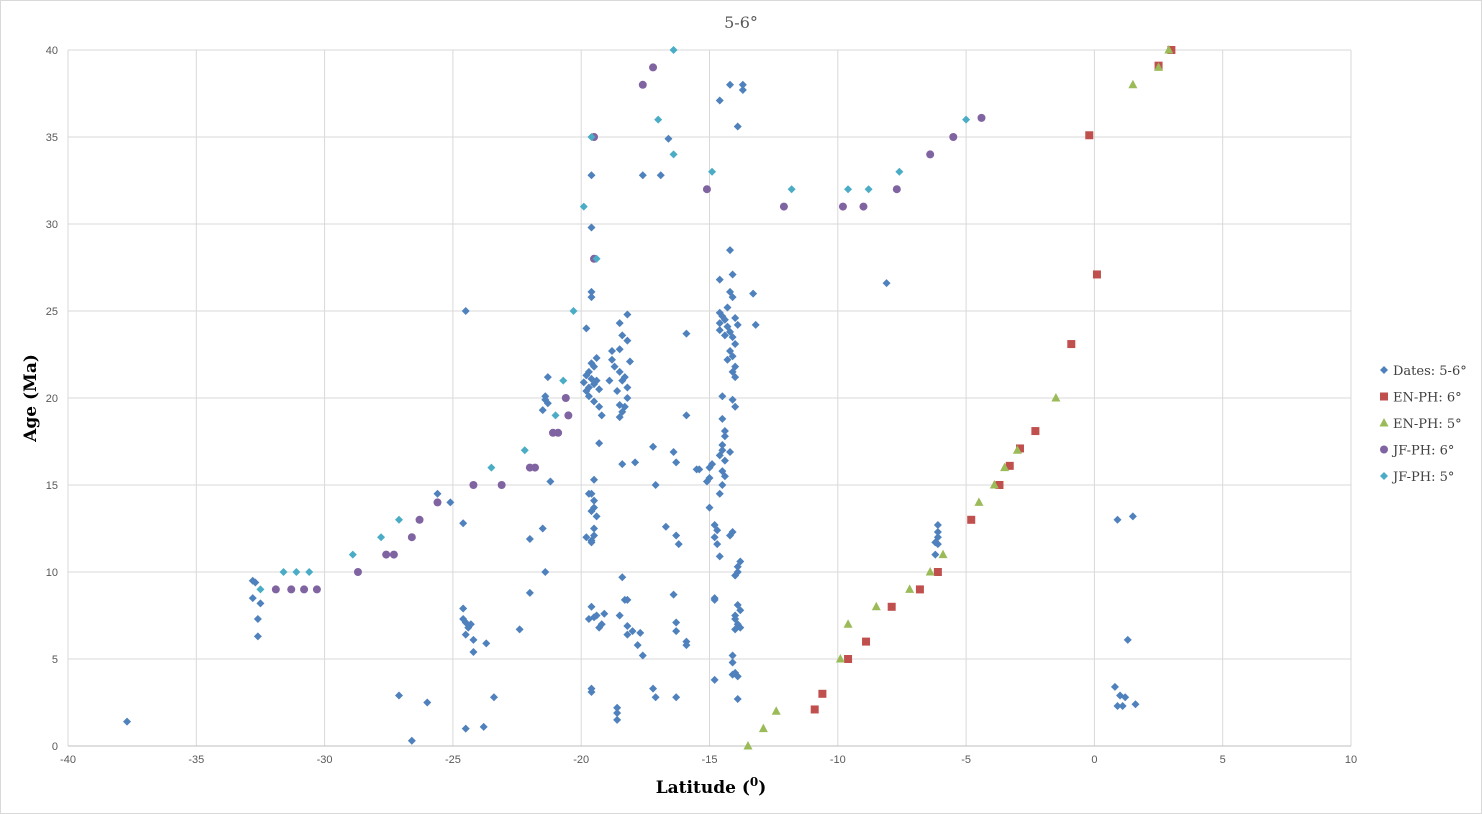 The width and height of the screenshot is (1482, 814). What do you see at coordinates (1351, 760) in the screenshot?
I see `x-tick-label: 10` at bounding box center [1351, 760].